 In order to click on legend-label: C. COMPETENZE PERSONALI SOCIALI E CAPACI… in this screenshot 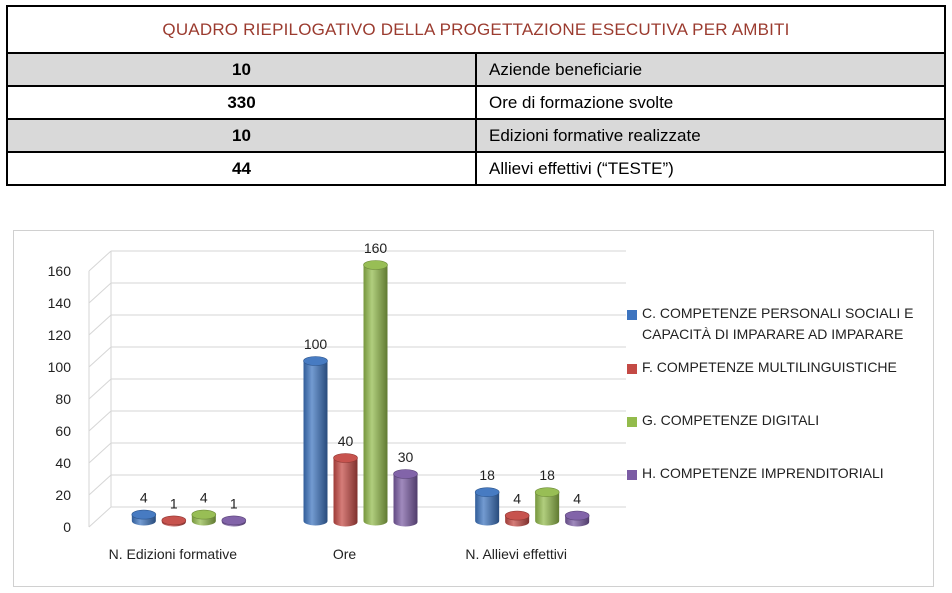, I will do `click(778, 323)`.